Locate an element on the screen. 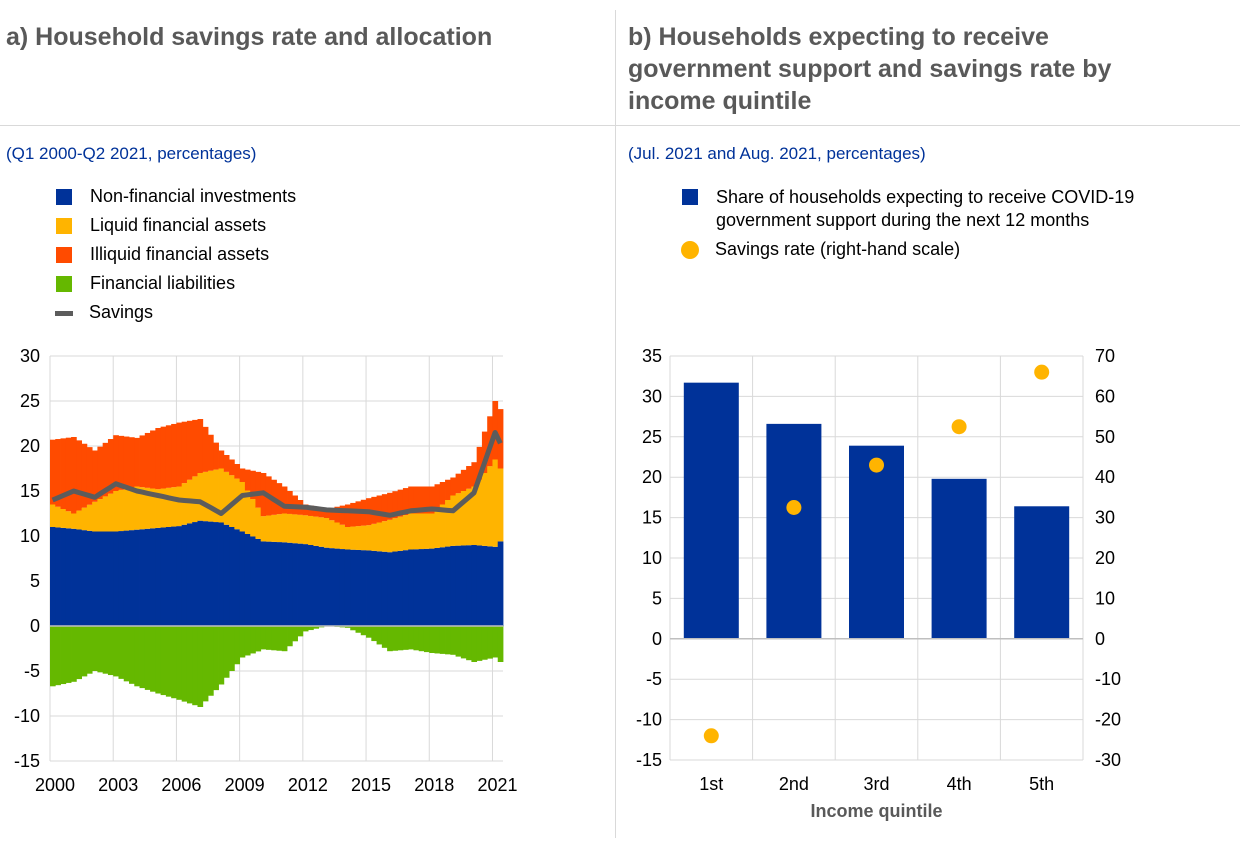 Image resolution: width=1240 pixels, height=844 pixels. y2-tick-label: 10 is located at coordinates (1105, 598).